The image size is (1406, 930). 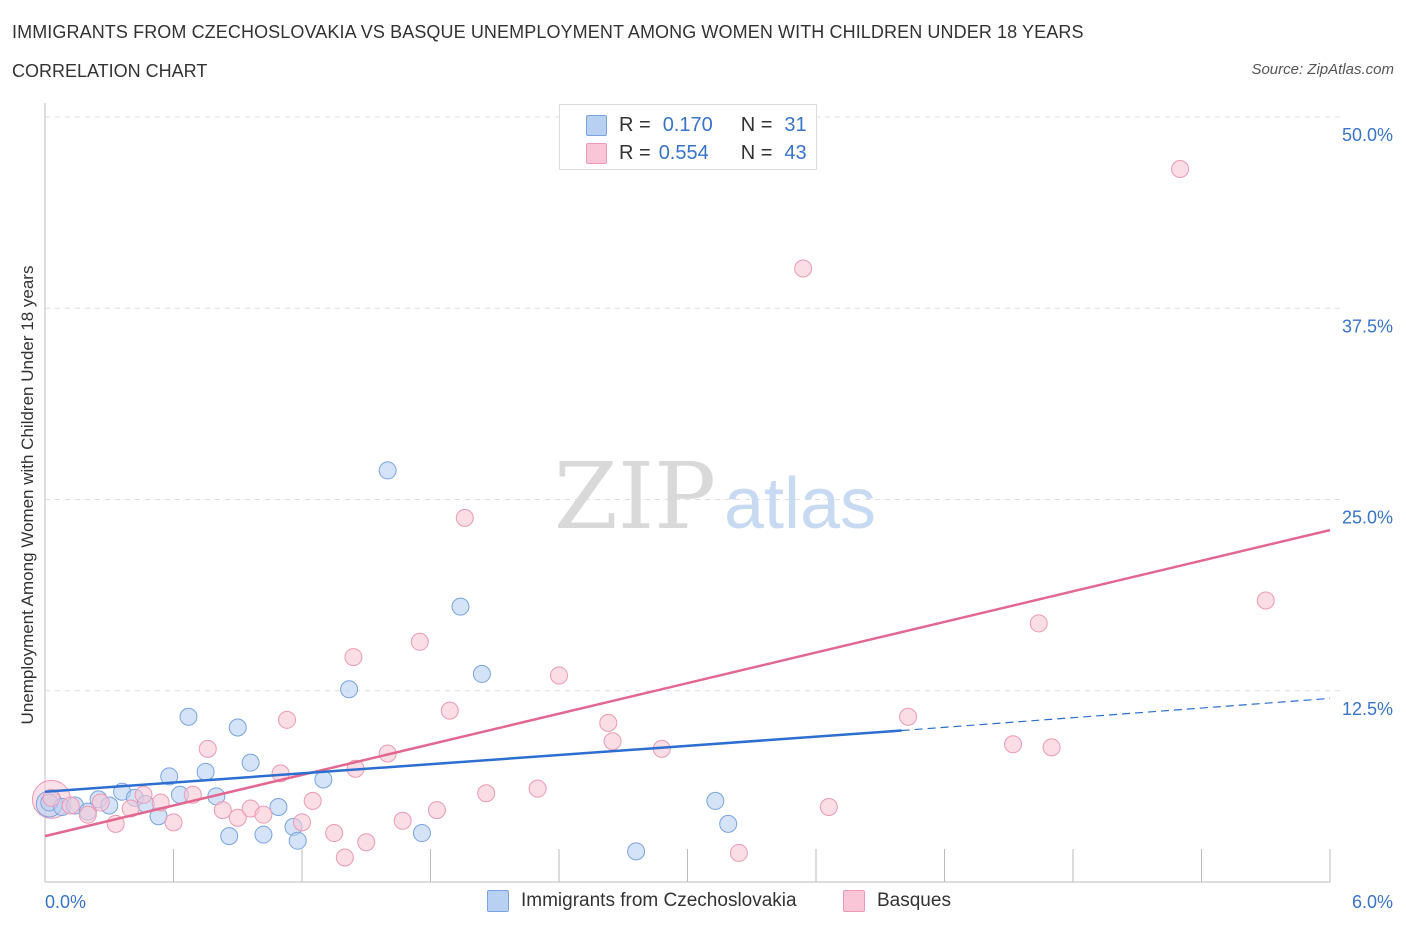 I want to click on legend-row-czechoslovakia: R = 0.170 N = 31, so click(x=696, y=125).